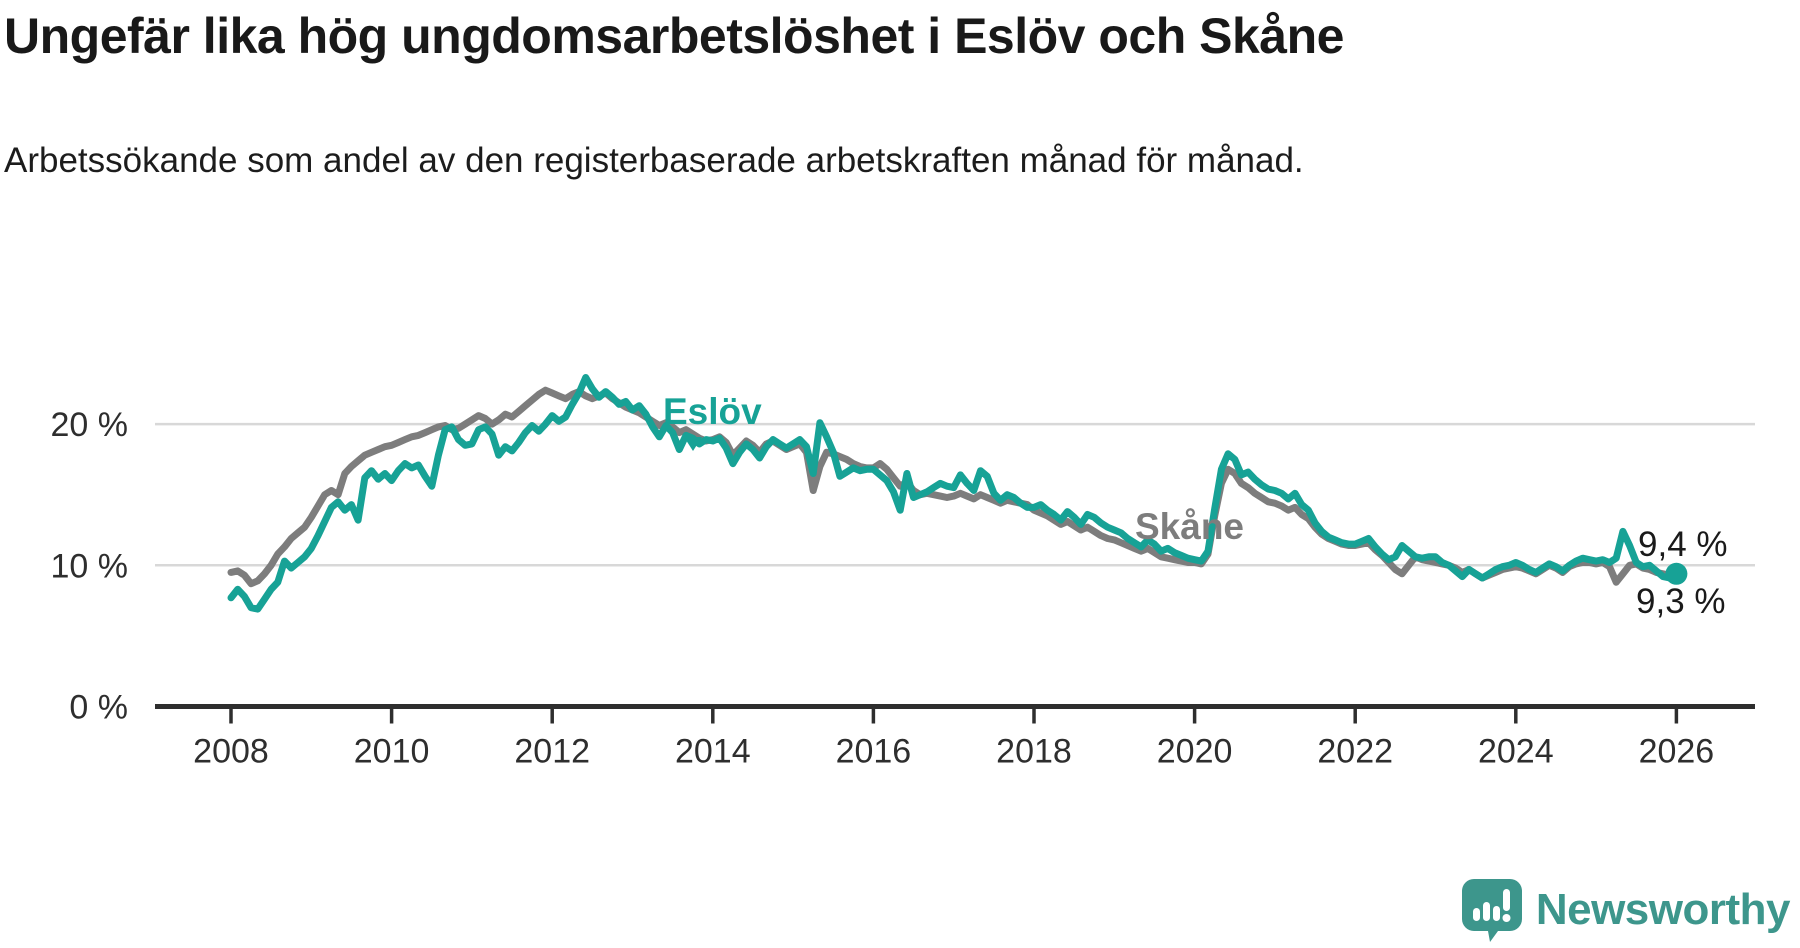 The height and width of the screenshot is (948, 1800). Describe the element at coordinates (1190, 526) in the screenshot. I see `series-label-skane: Skåne` at that location.